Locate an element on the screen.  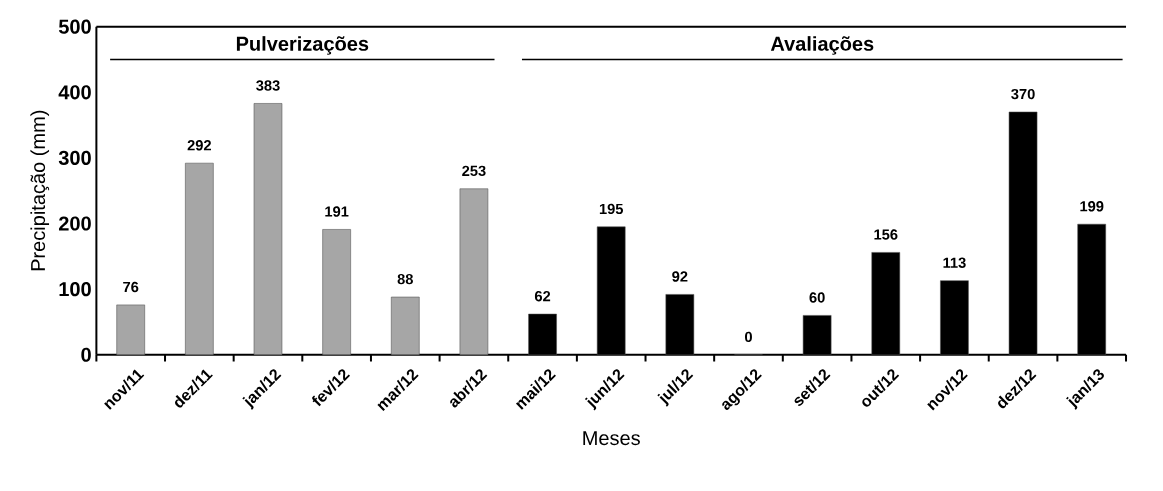
y-tick-label: 300 is located at coordinates (74, 158).